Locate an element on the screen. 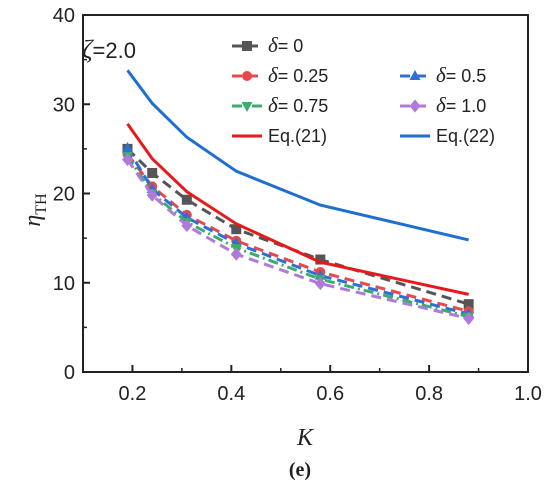 This screenshot has width=550, height=488. y-tick-label: 10 is located at coordinates (64, 284).